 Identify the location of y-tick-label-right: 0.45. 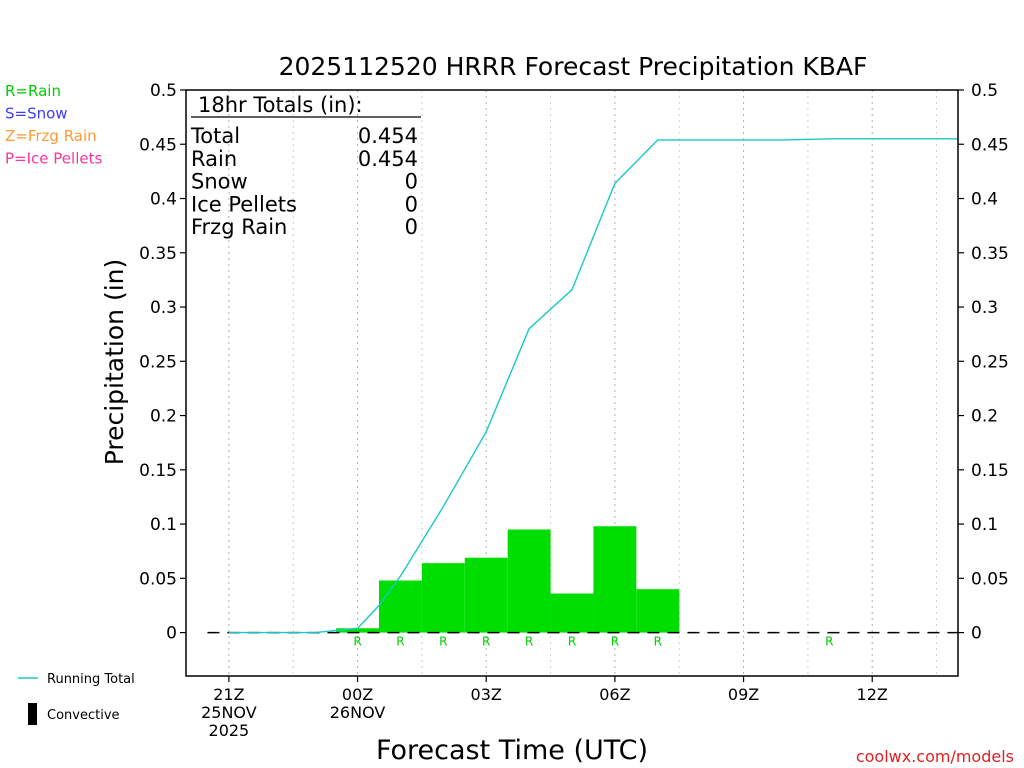
(990, 145).